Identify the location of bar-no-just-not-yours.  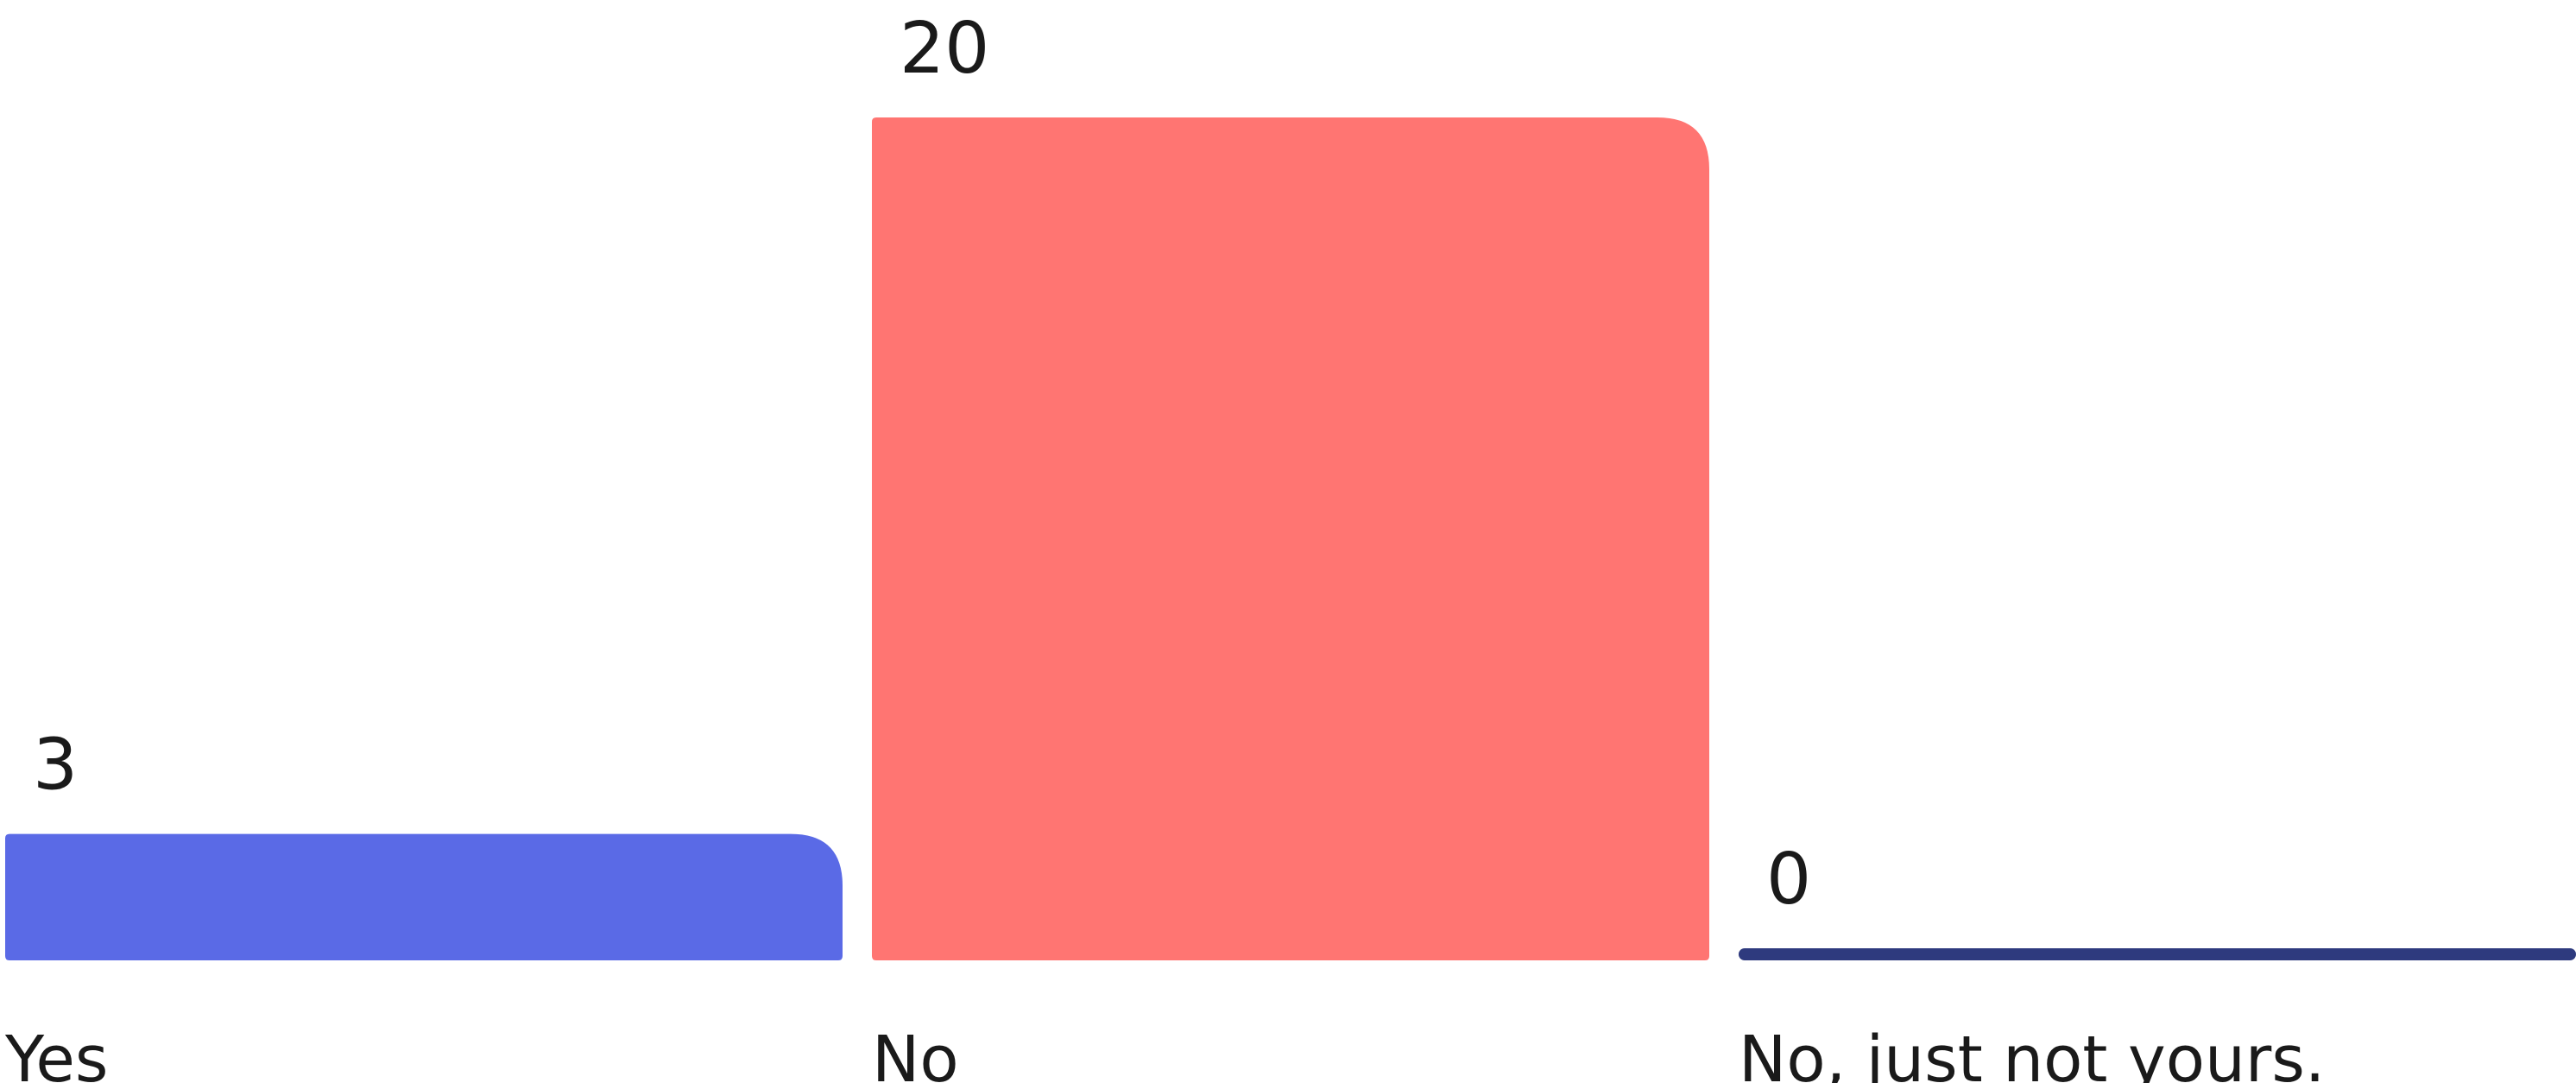
(2157, 954).